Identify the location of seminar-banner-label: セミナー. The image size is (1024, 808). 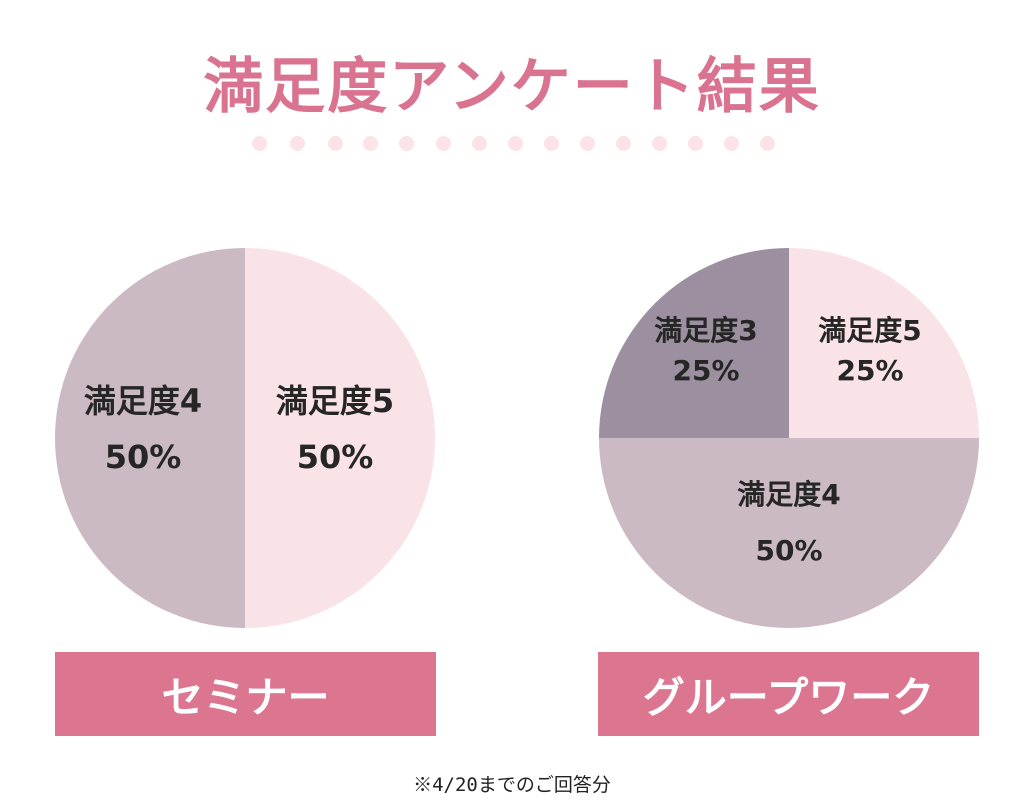
(245, 697).